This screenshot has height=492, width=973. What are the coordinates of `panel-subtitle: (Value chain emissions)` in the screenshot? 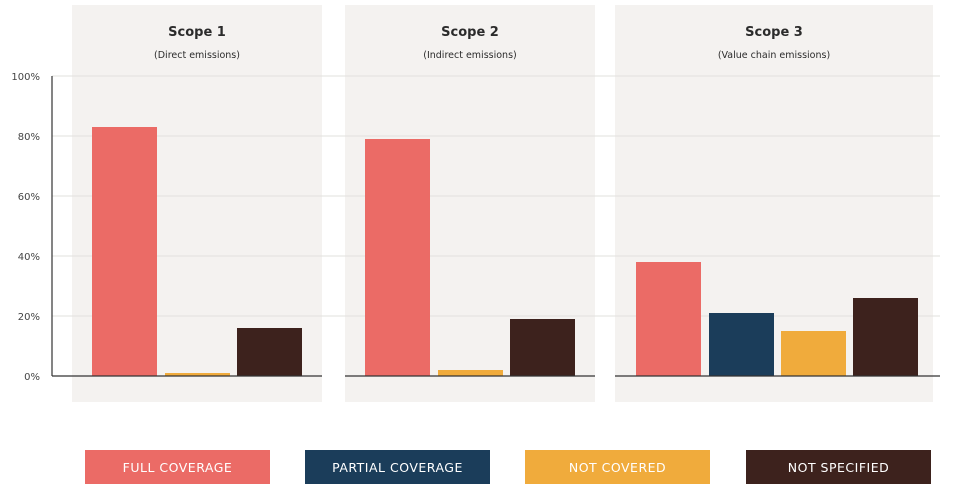 It's located at (774, 55).